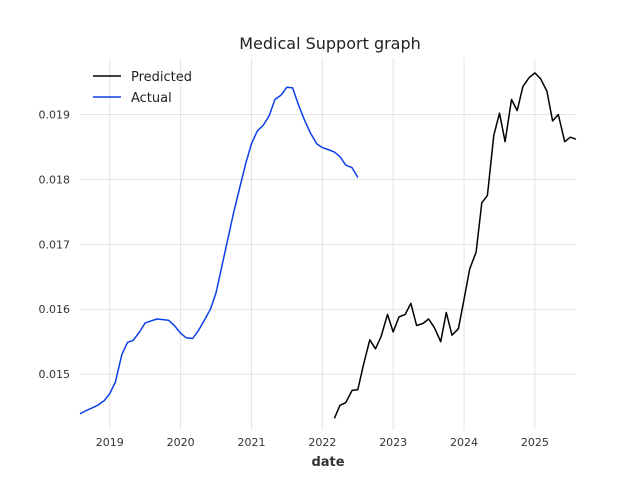 The image size is (640, 480). What do you see at coordinates (535, 442) in the screenshot?
I see `x-tick-label: 2025` at bounding box center [535, 442].